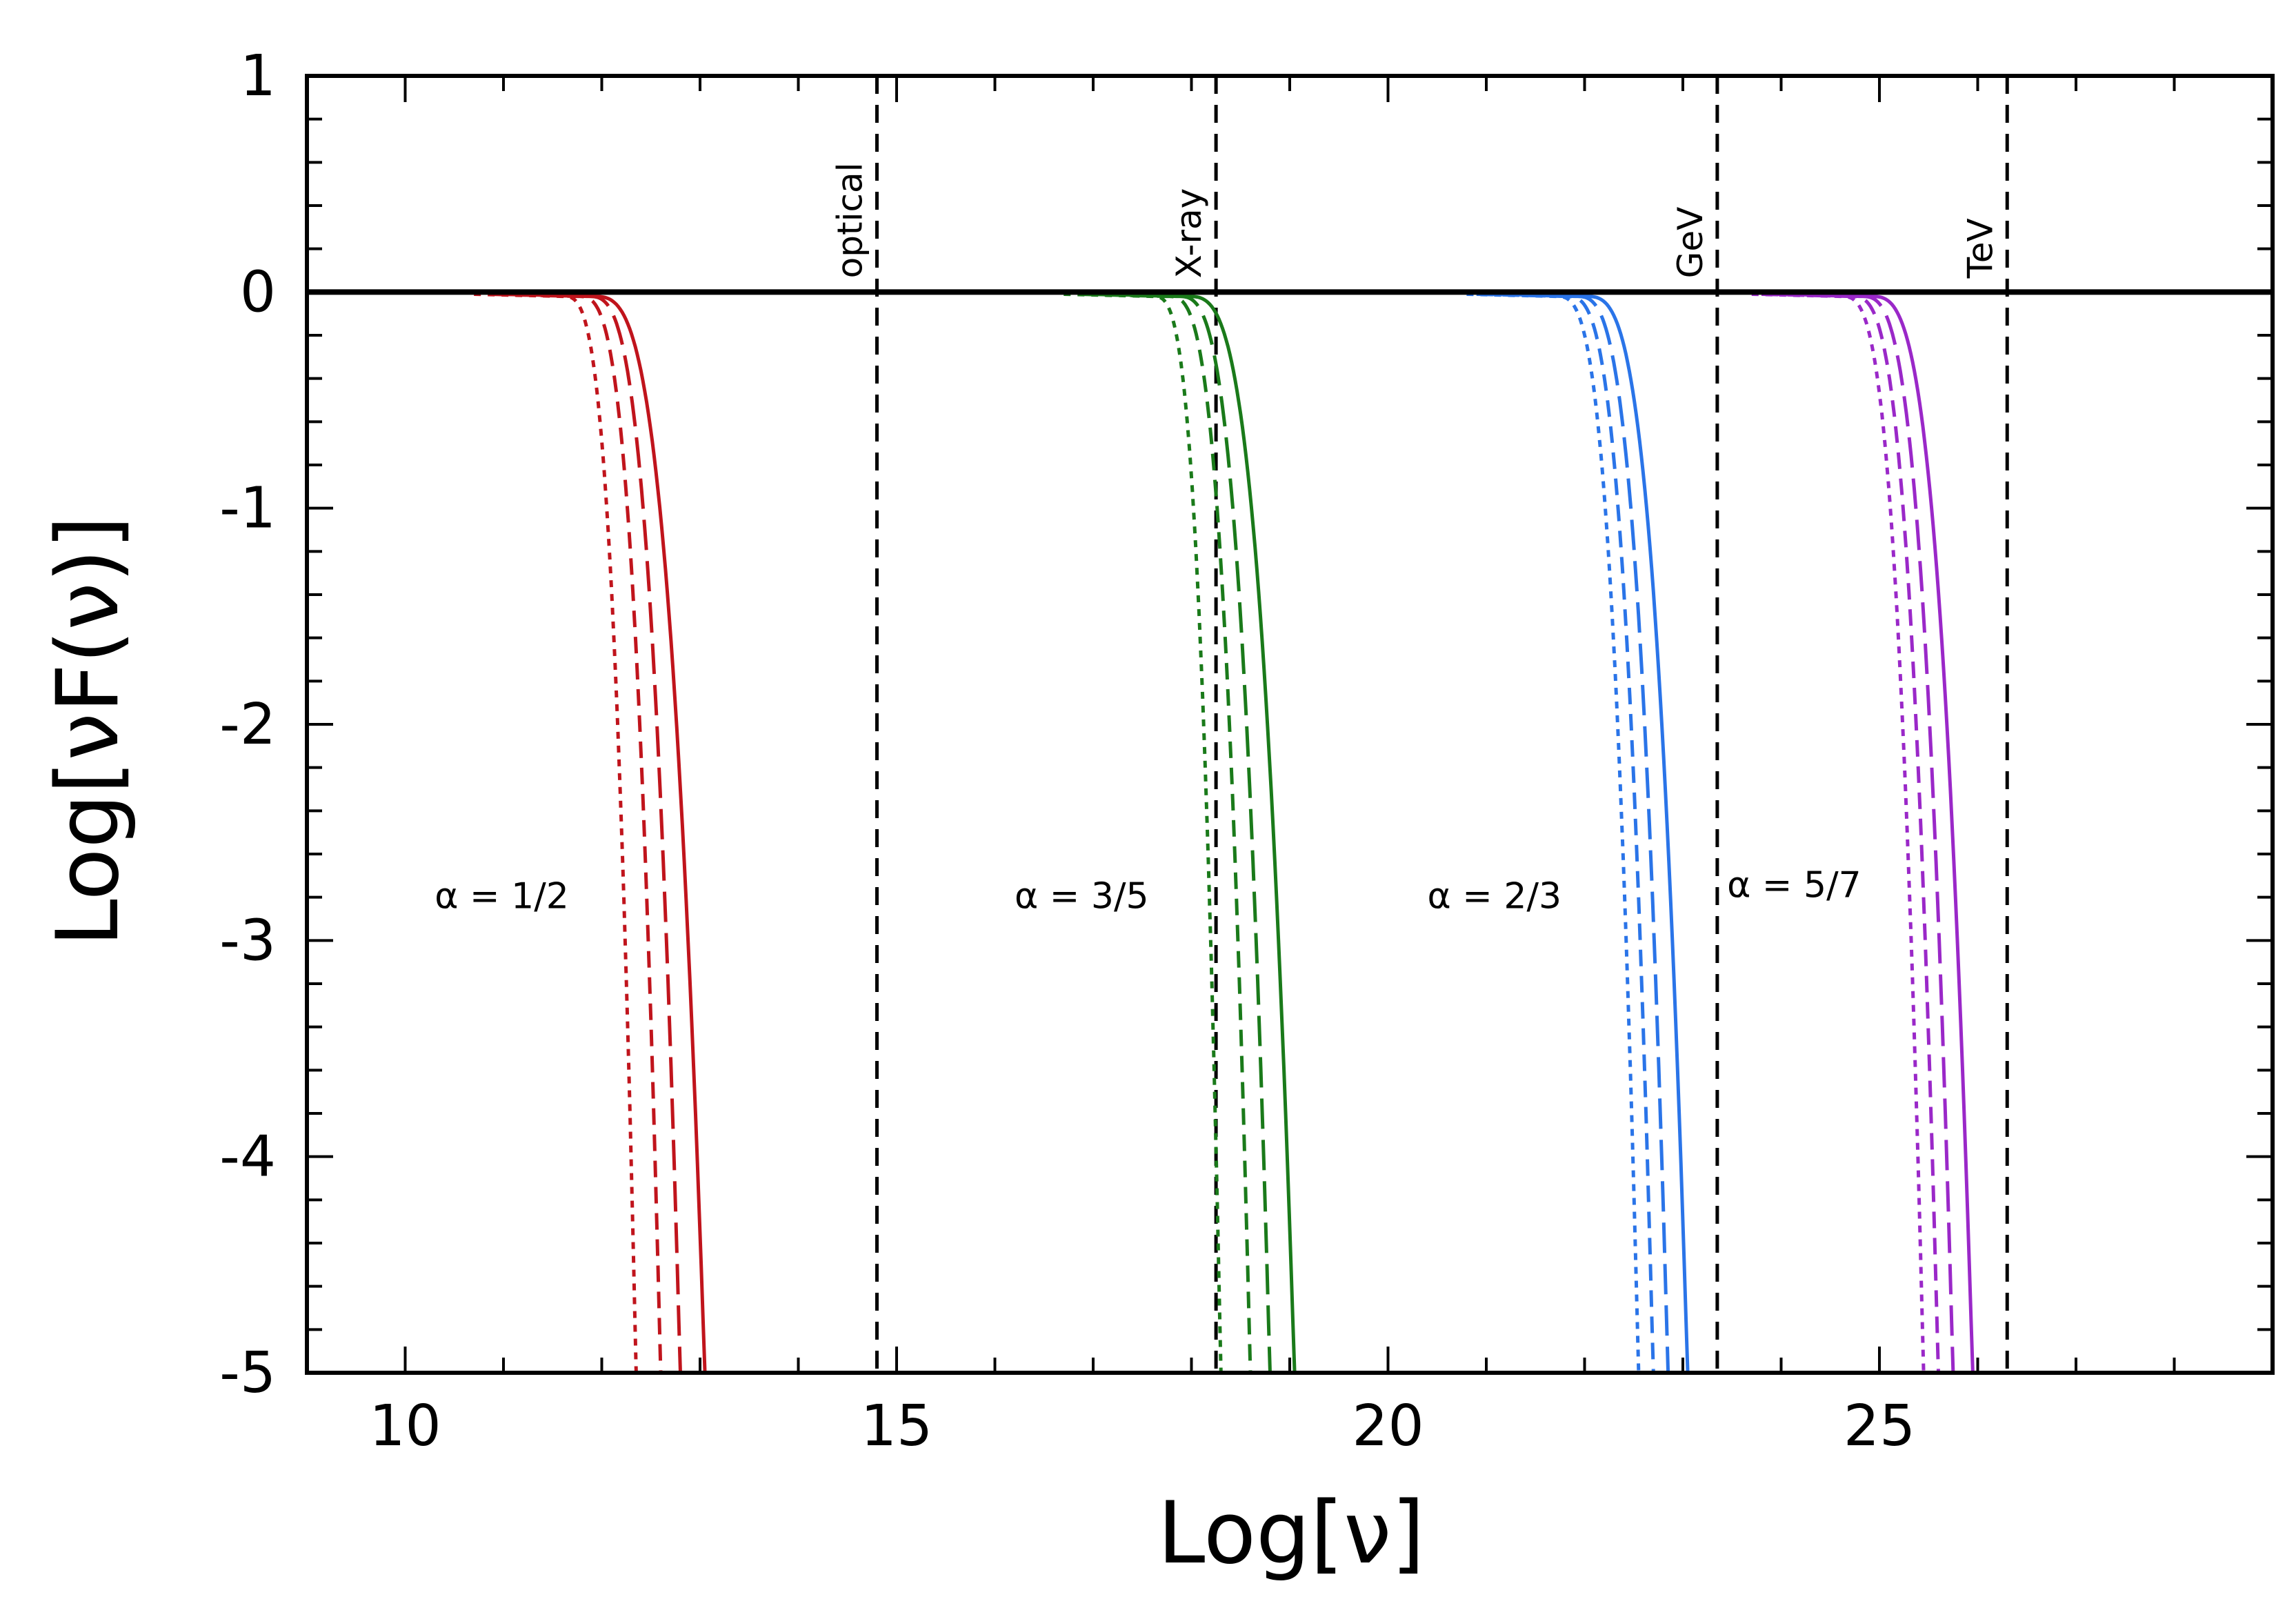  What do you see at coordinates (88, 731) in the screenshot?
I see `y-axis-title: Log[νF(ν)]` at bounding box center [88, 731].